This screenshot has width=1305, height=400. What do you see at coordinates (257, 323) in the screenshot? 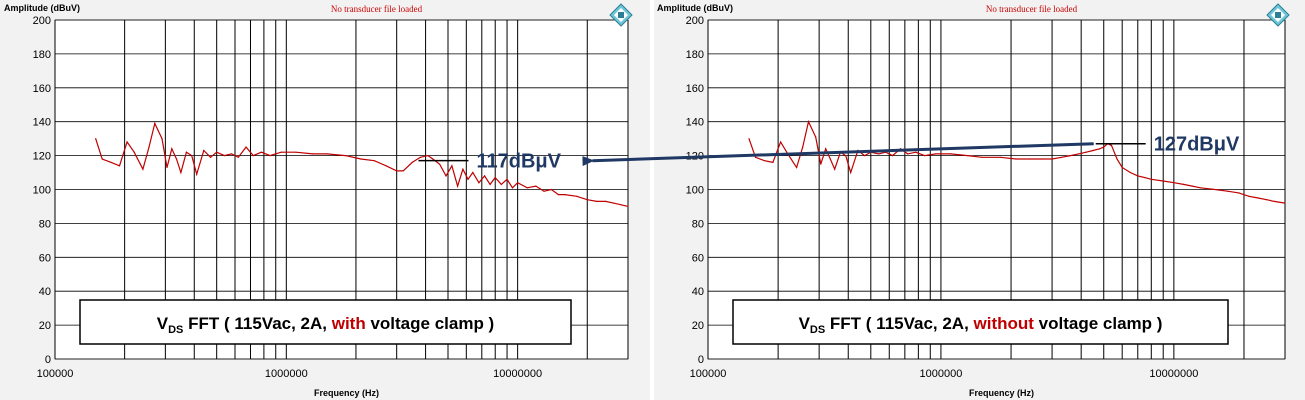
I see `caption-prefix: FFT ( 115Vac, 2A,` at bounding box center [257, 323].